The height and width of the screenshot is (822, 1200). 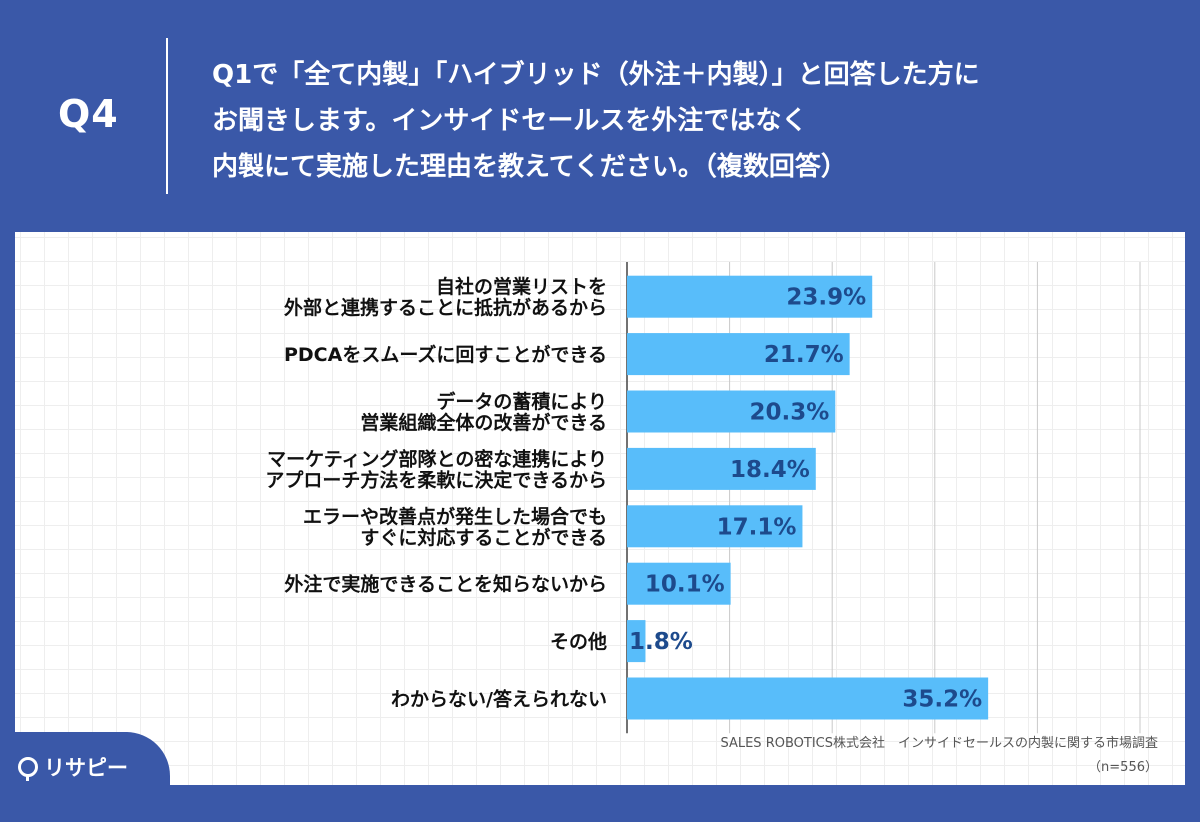 I want to click on category-label-line: エラーや改善点が発生した場合でも, so click(x=455, y=516).